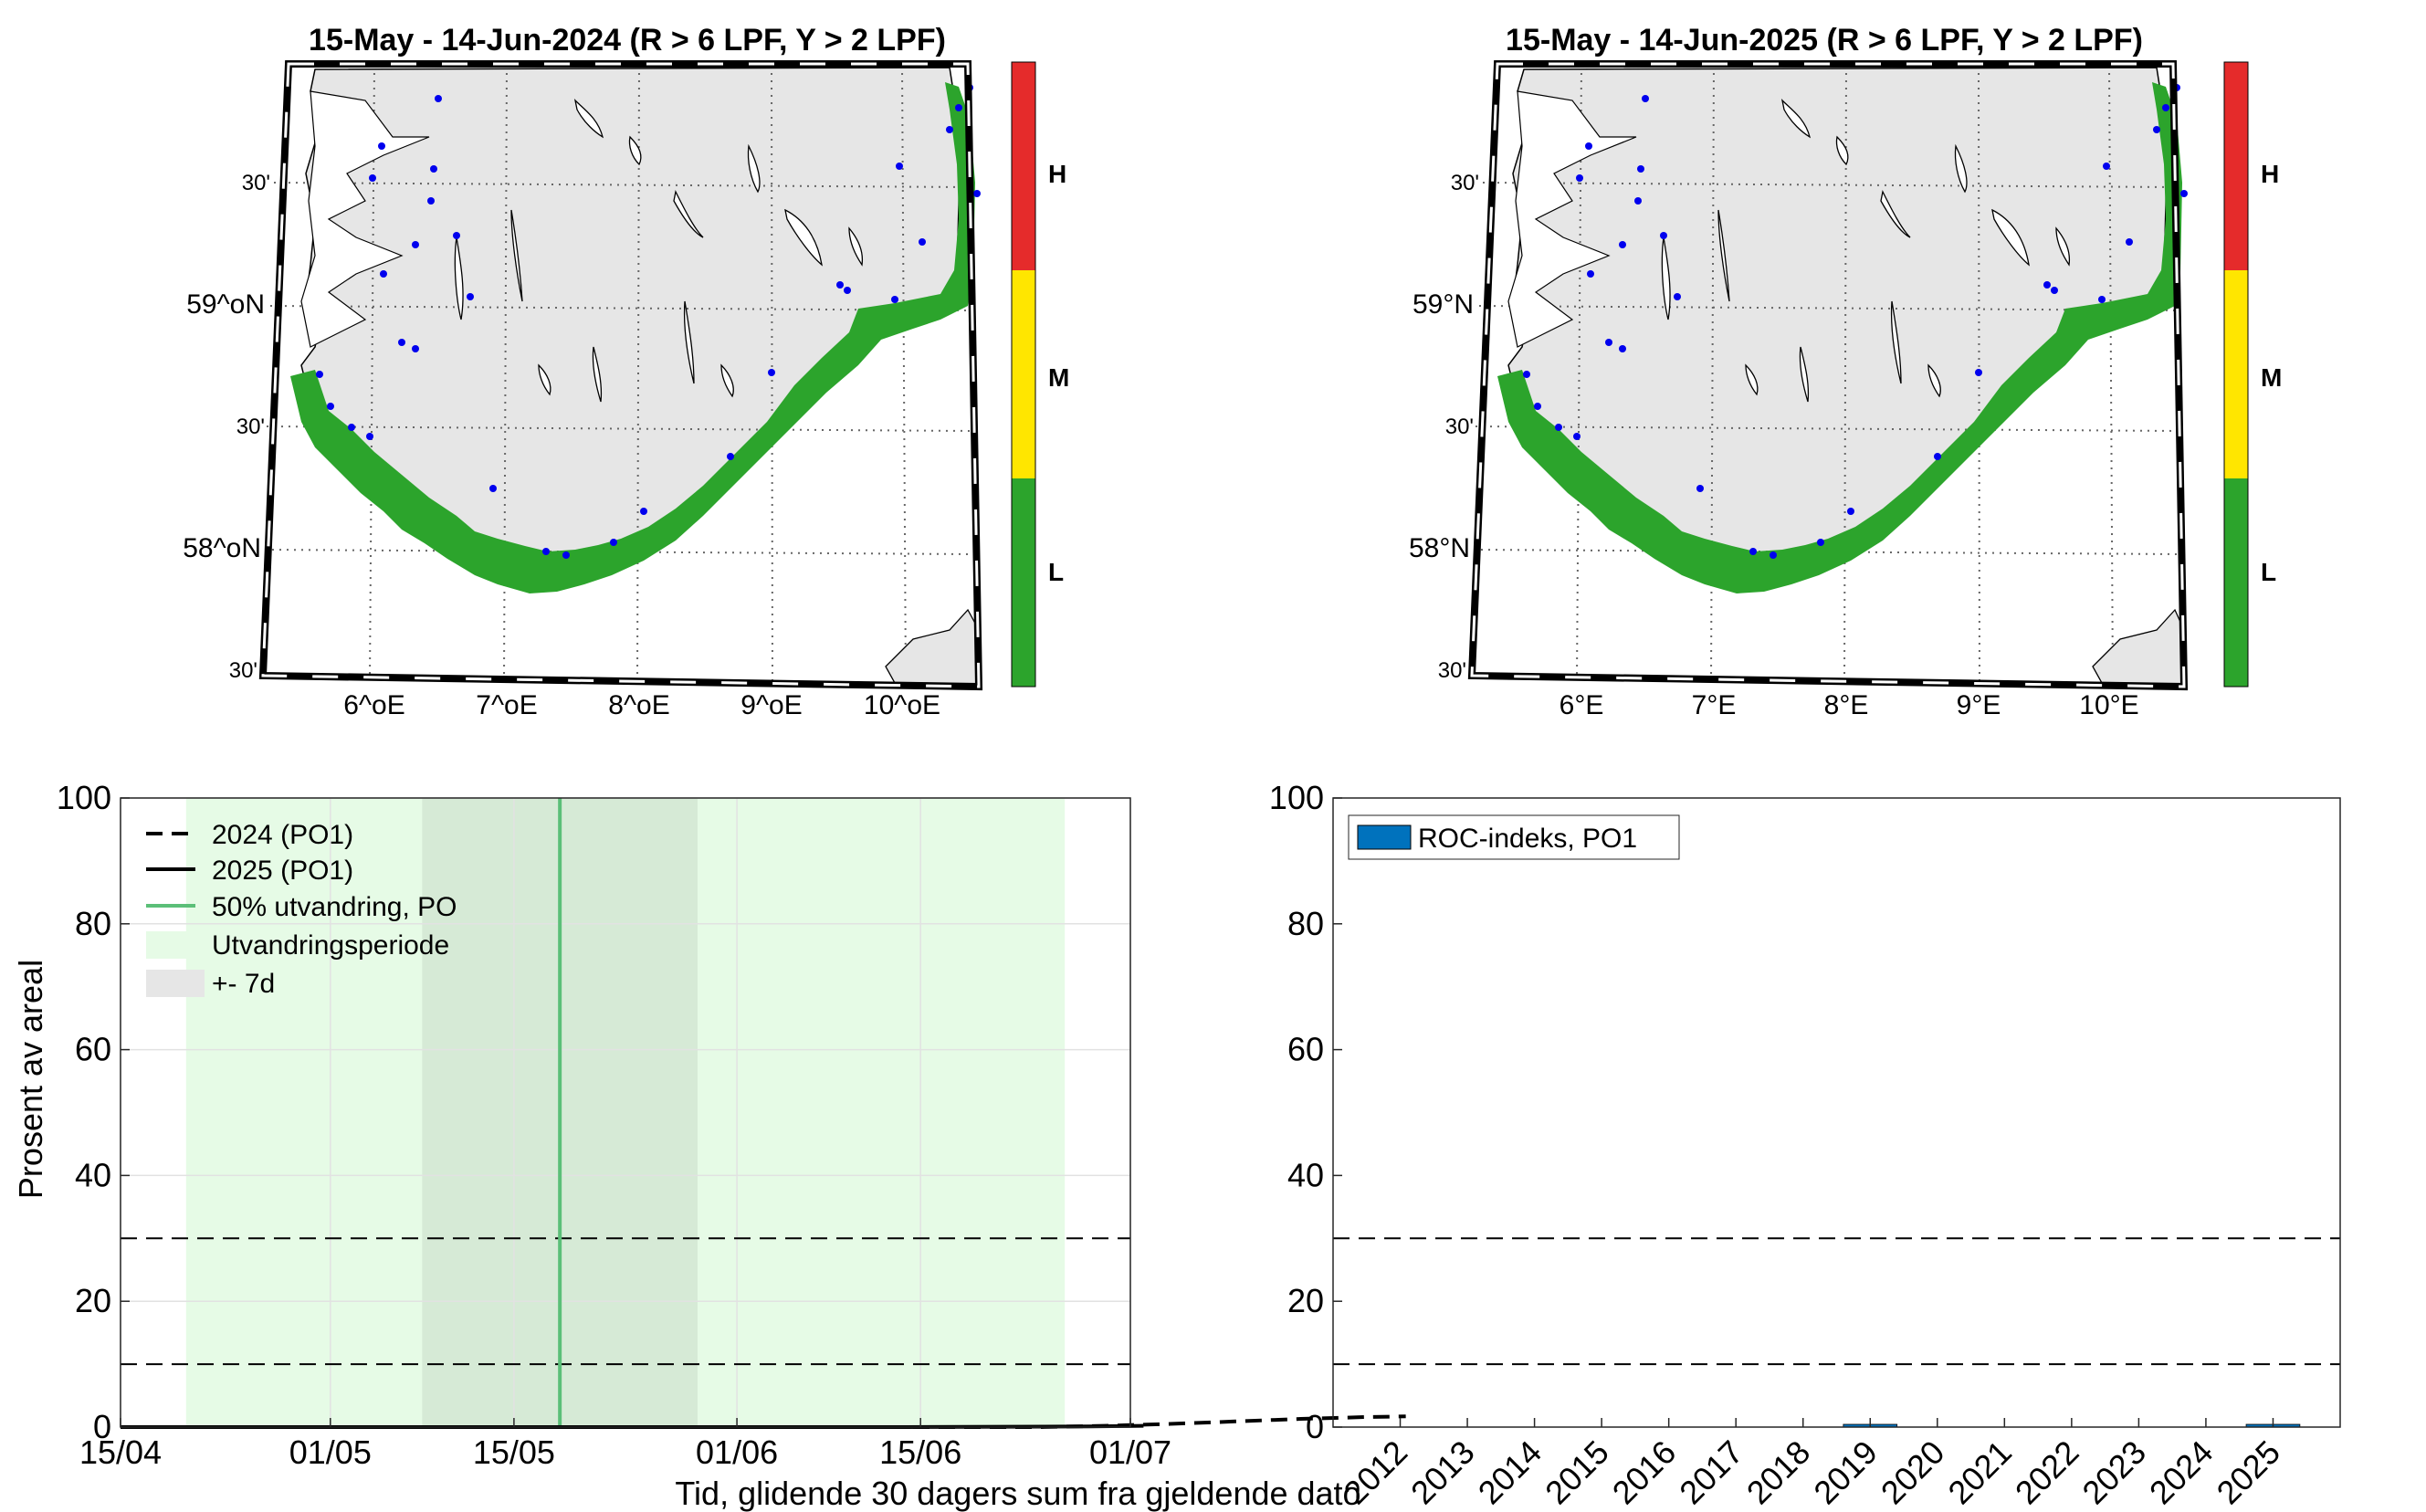  Describe the element at coordinates (93, 924) in the screenshot. I see `y-tick-label: 80` at that location.